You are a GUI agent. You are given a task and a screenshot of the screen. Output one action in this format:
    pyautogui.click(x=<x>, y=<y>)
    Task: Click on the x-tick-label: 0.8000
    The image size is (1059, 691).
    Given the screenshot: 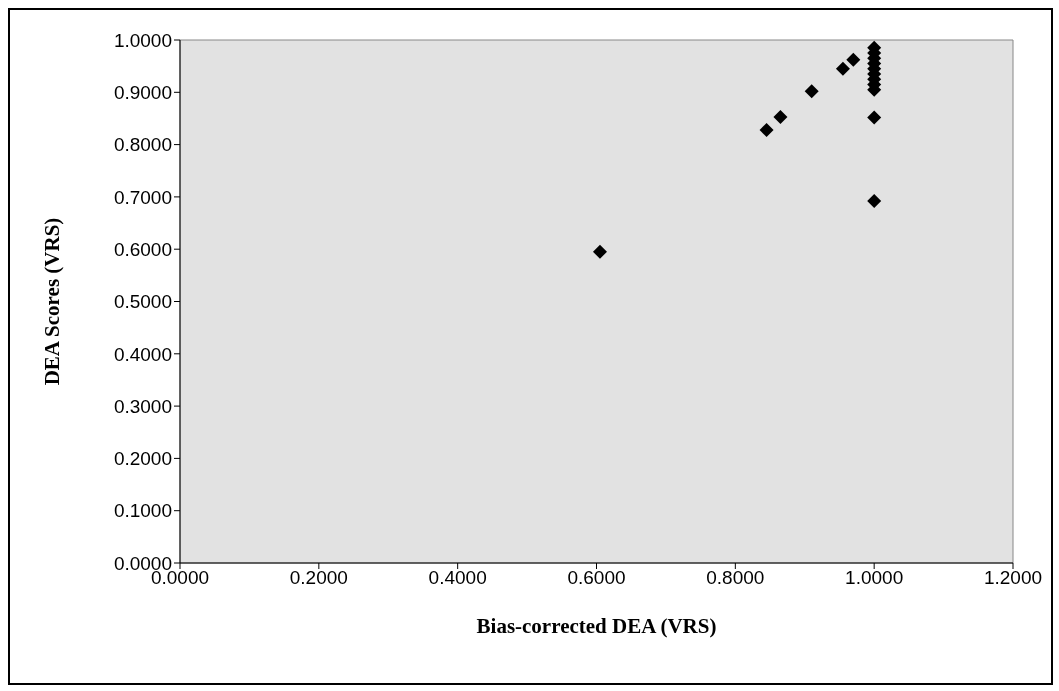 What is the action you would take?
    pyautogui.click(x=735, y=578)
    